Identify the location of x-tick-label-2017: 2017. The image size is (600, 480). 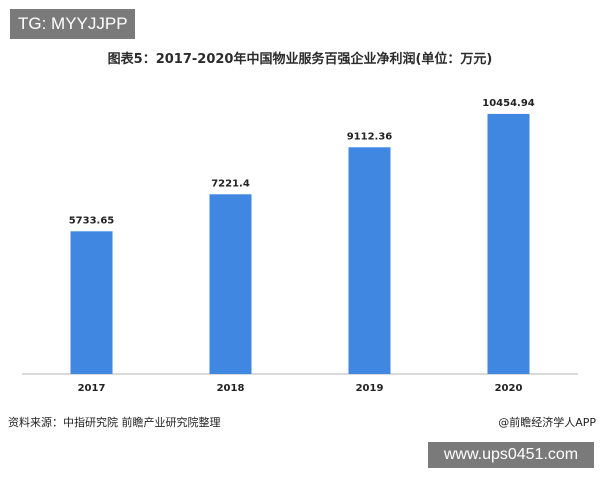
(92, 388).